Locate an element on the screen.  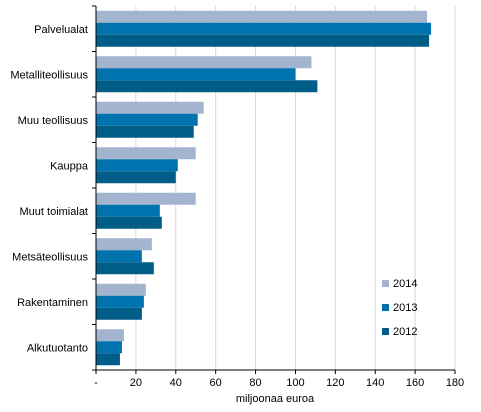
bar-metalliteollisuus-2012 is located at coordinates (207, 86).